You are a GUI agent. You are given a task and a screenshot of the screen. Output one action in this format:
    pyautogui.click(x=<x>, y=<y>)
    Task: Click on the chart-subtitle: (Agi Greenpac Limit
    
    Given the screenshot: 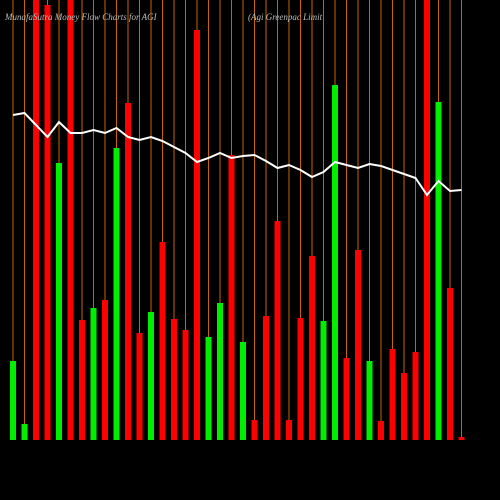 What is the action you would take?
    pyautogui.click(x=285, y=17)
    